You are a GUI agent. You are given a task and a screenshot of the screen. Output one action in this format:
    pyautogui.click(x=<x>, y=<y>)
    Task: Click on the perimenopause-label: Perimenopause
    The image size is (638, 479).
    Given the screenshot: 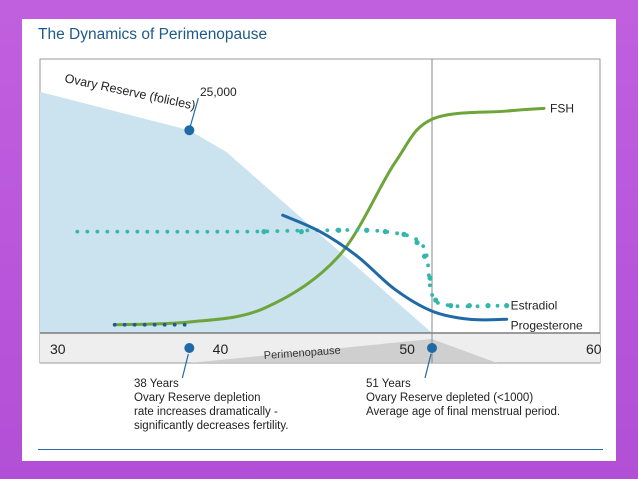 What is the action you would take?
    pyautogui.click(x=302, y=353)
    